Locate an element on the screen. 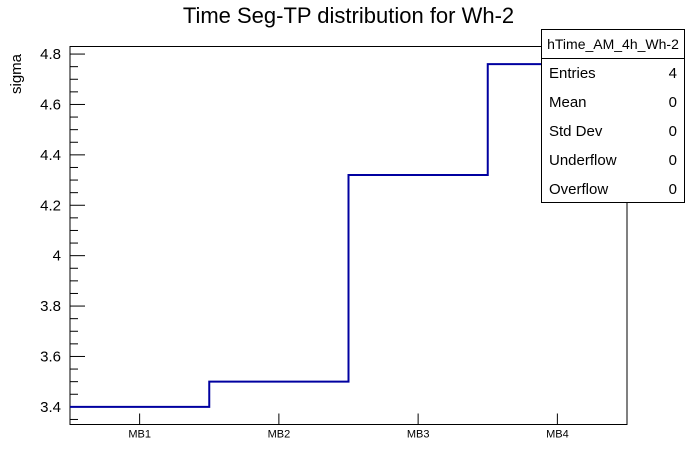  y-axis-tick-label: 4.8 is located at coordinates (50, 54).